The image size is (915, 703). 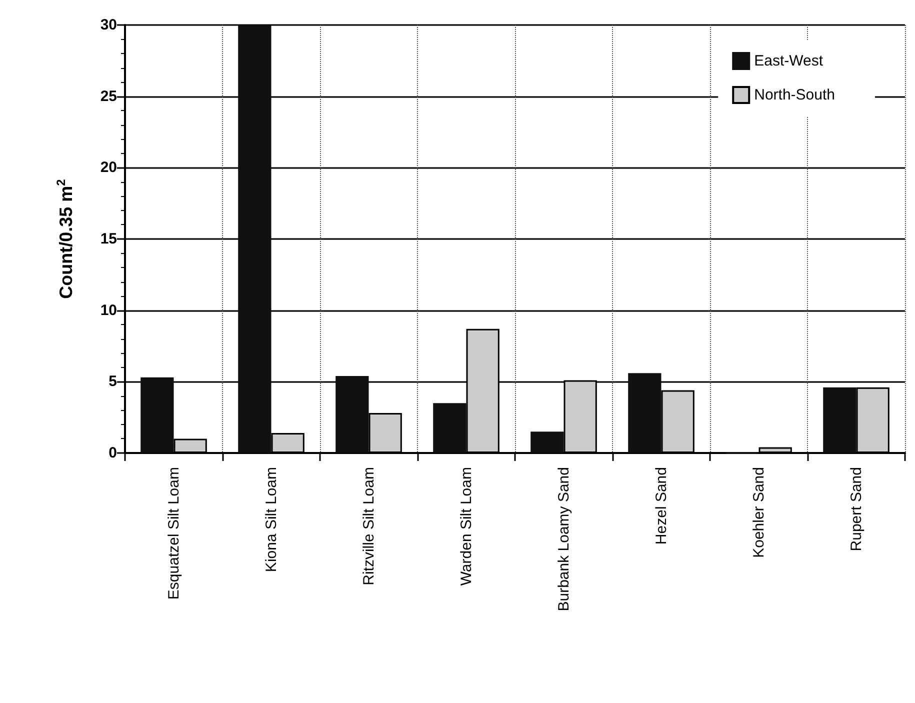 What do you see at coordinates (466, 526) in the screenshot?
I see `x-tick-label: Warden Silt Loam` at bounding box center [466, 526].